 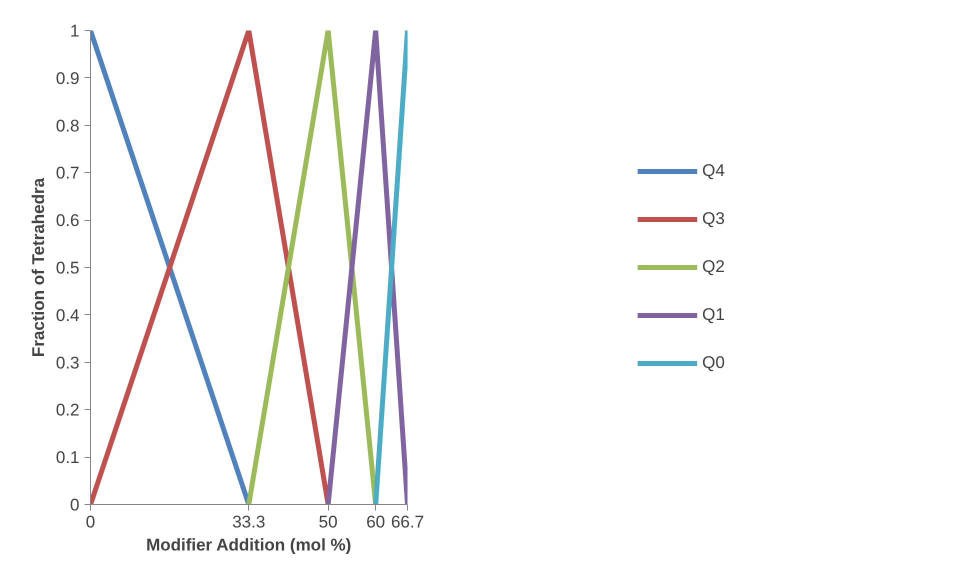 I want to click on x-axis-title: Modifier Addition (mol %), so click(x=249, y=545).